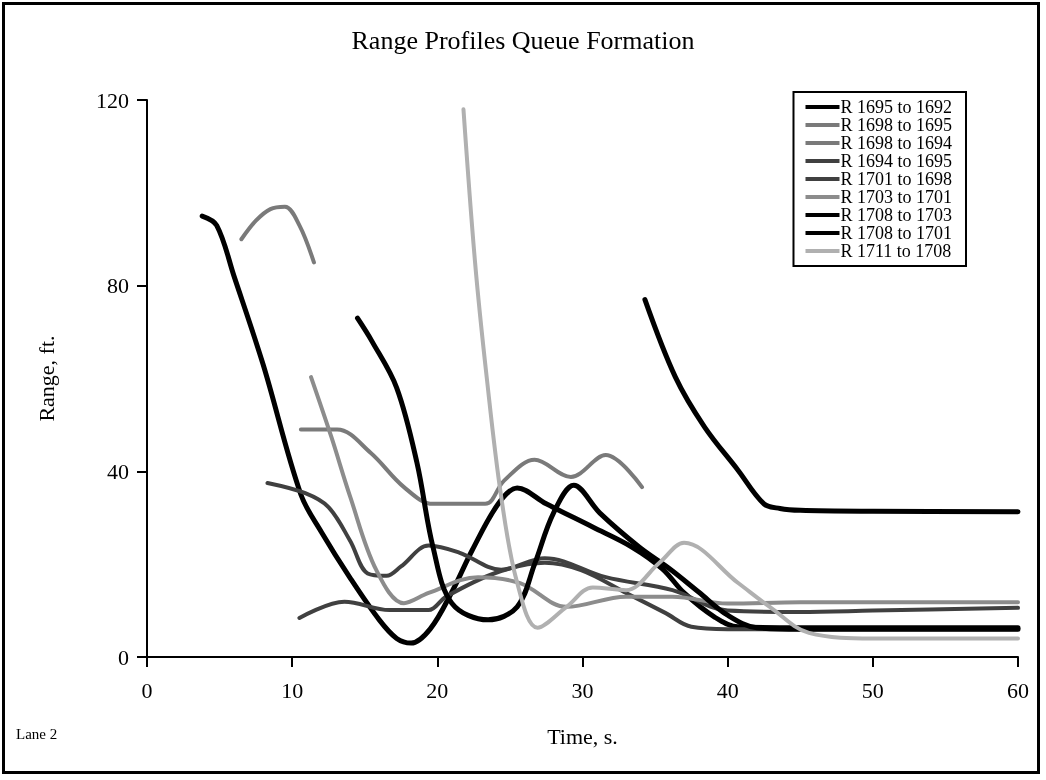 Image resolution: width=1046 pixels, height=780 pixels. I want to click on legend-label: R 1694 to 1695, so click(896, 161).